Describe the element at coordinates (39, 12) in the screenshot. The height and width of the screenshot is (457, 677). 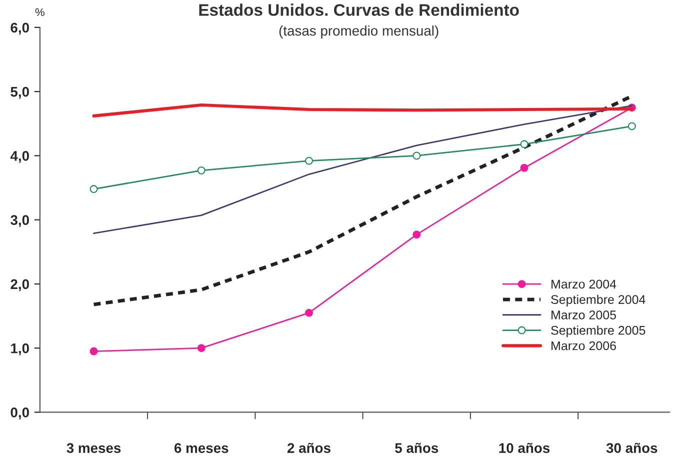
I see `y-axis-title: %` at that location.